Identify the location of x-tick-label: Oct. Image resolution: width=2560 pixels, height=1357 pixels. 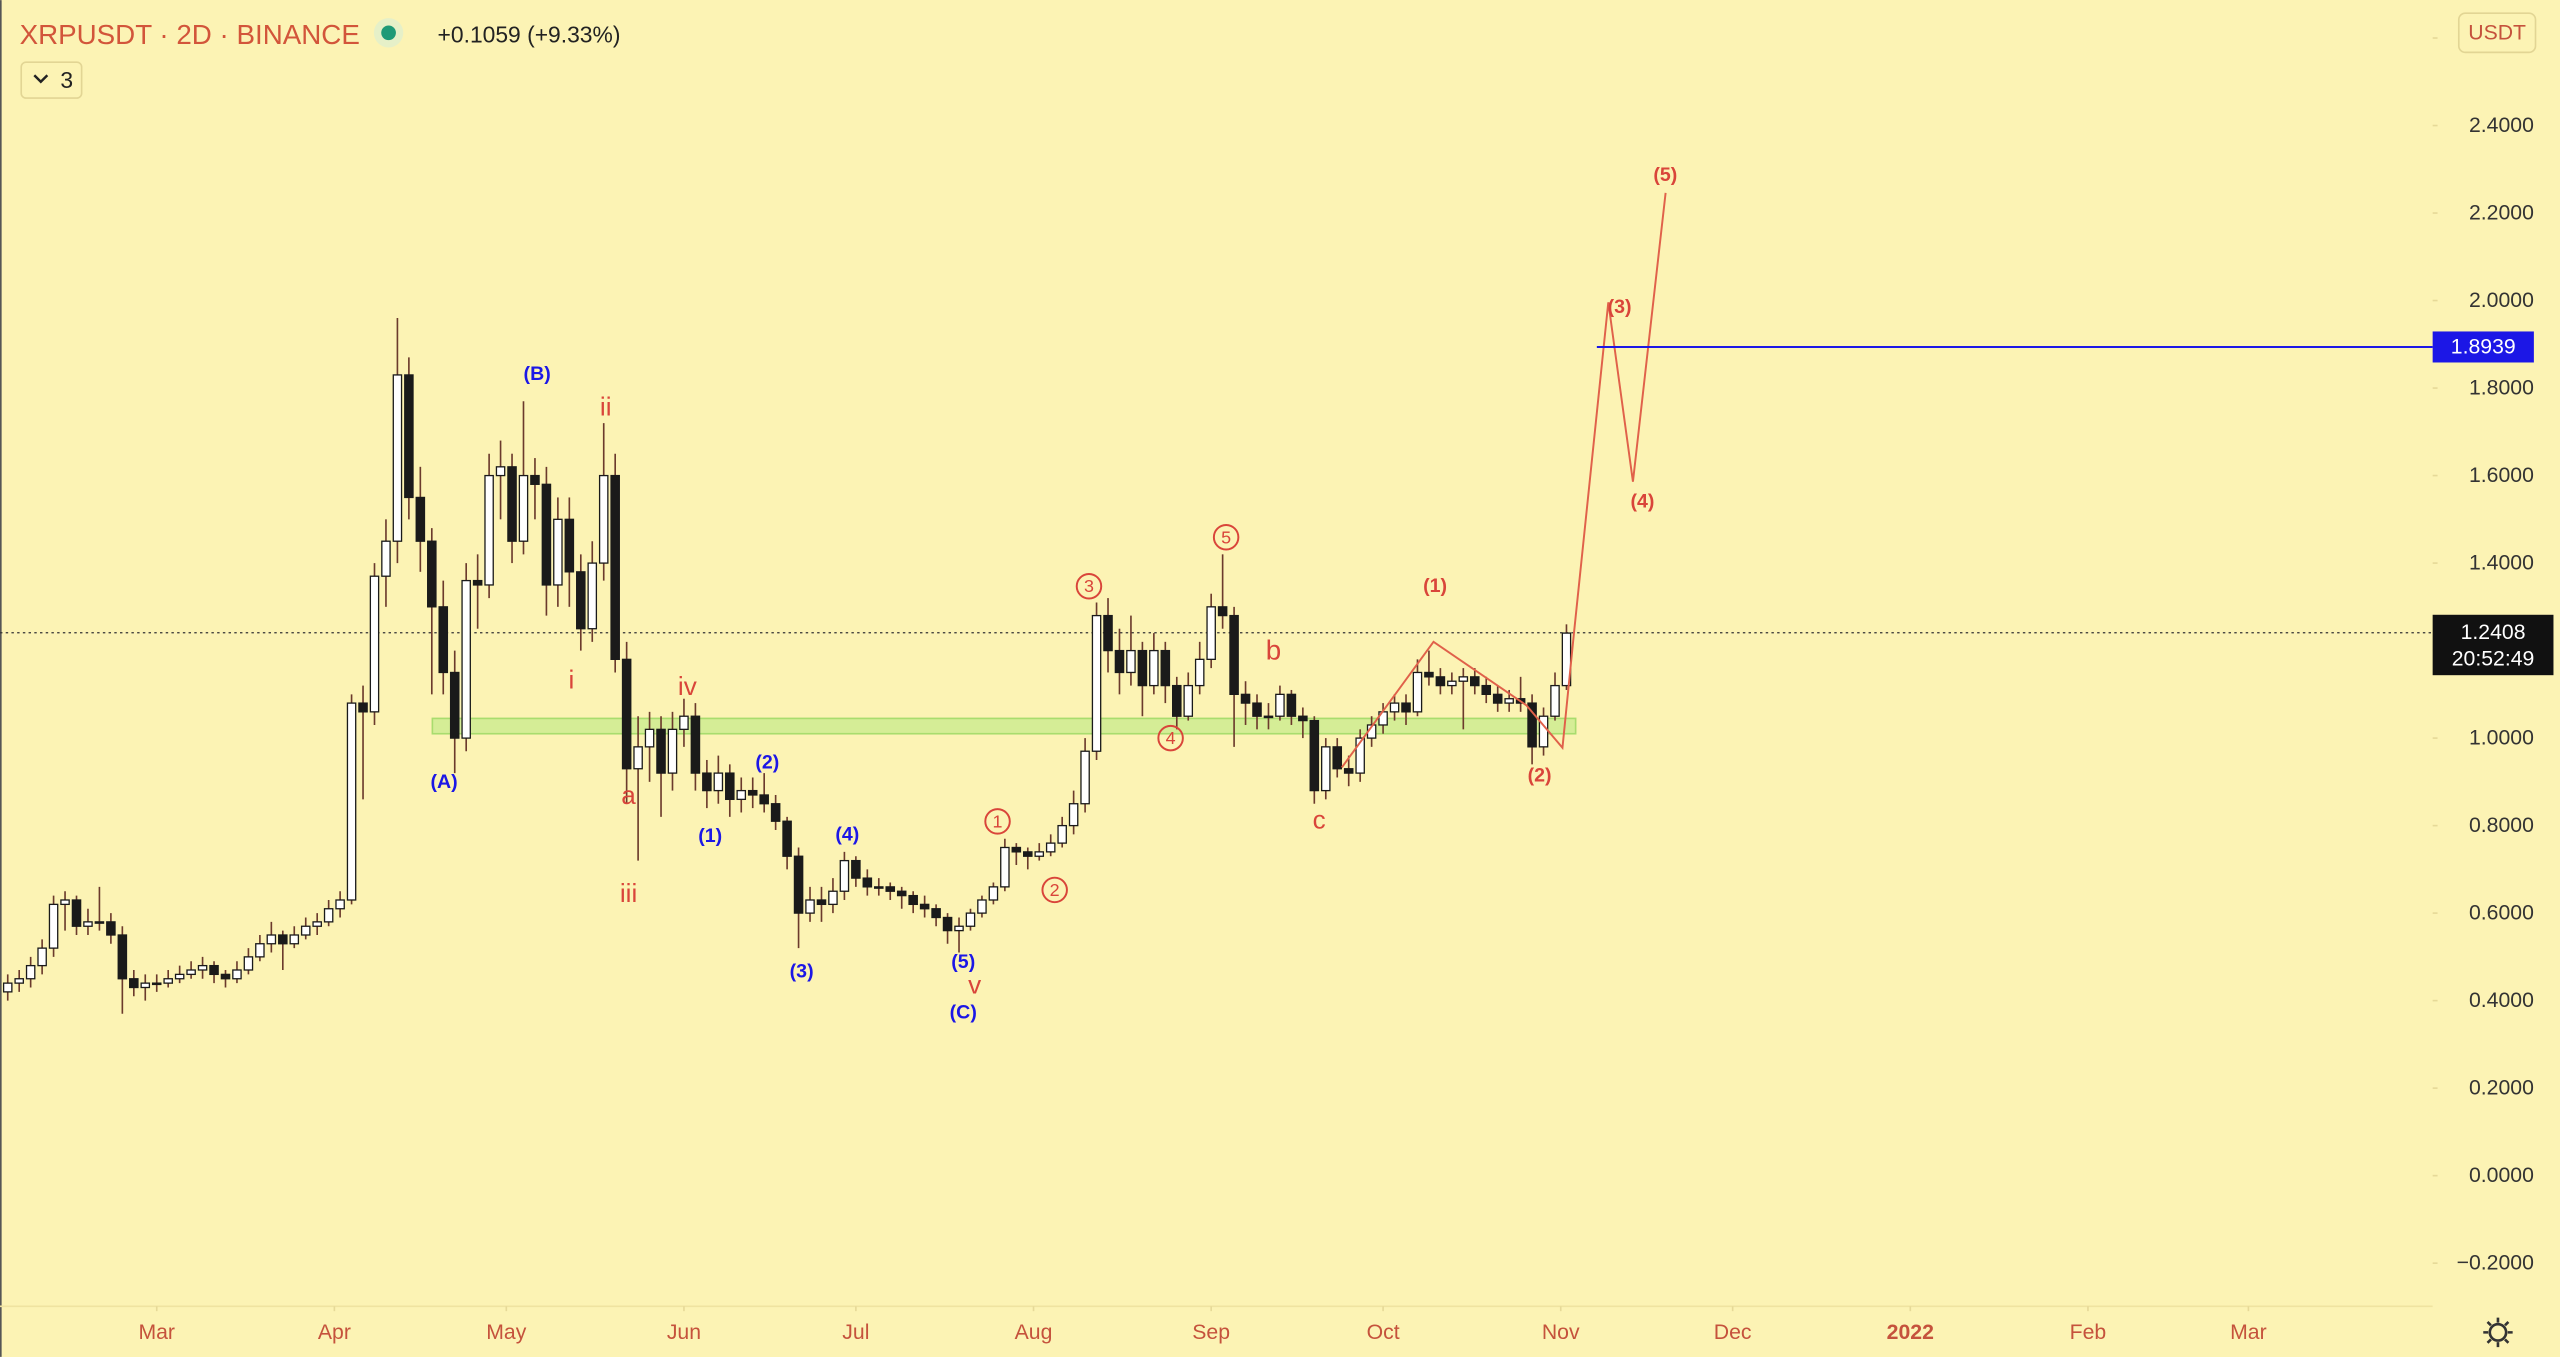
(1383, 1332).